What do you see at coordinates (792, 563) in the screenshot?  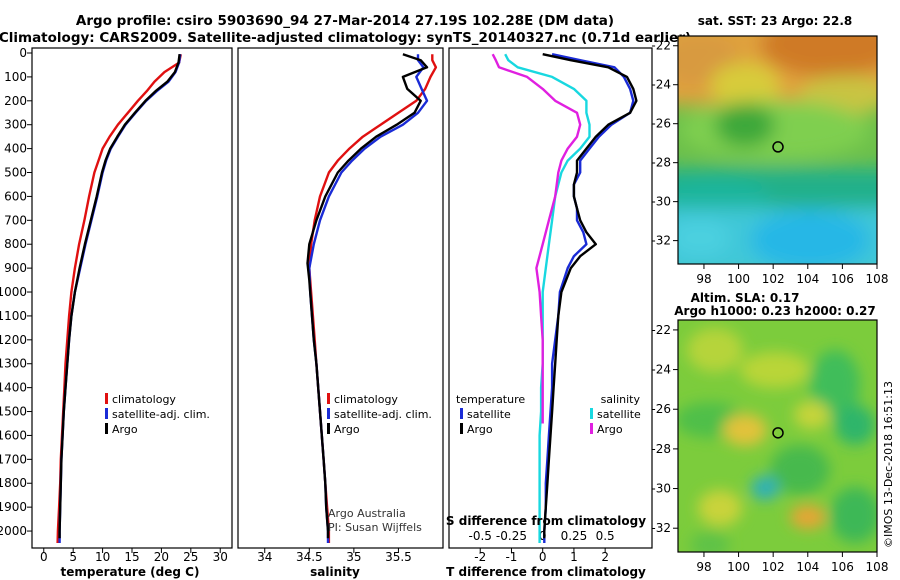 I see `sla-longitude-ticks: 98 100 102 104 106 108` at bounding box center [792, 563].